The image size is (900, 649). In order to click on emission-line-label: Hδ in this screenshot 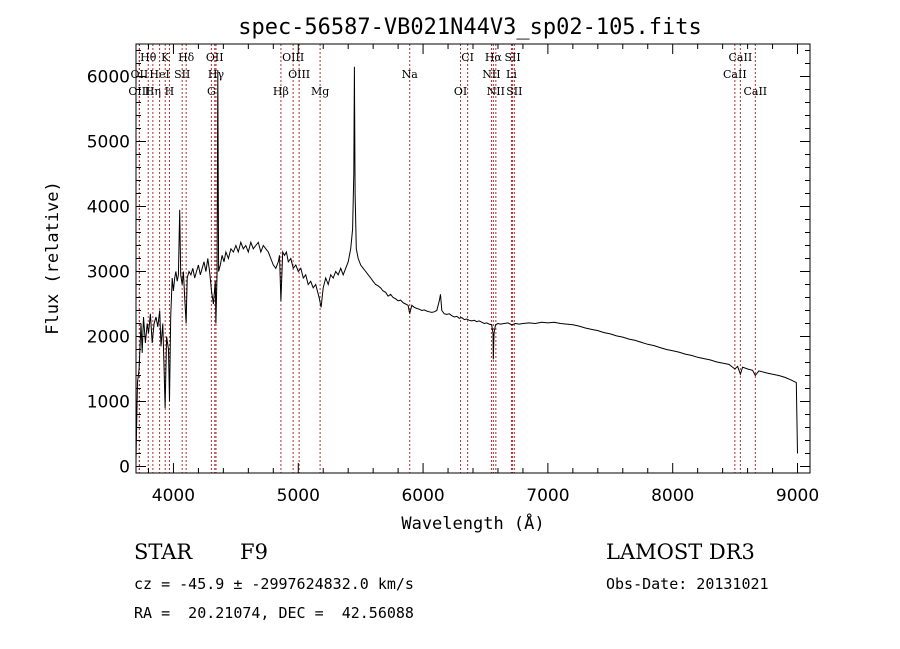, I will do `click(186, 57)`.